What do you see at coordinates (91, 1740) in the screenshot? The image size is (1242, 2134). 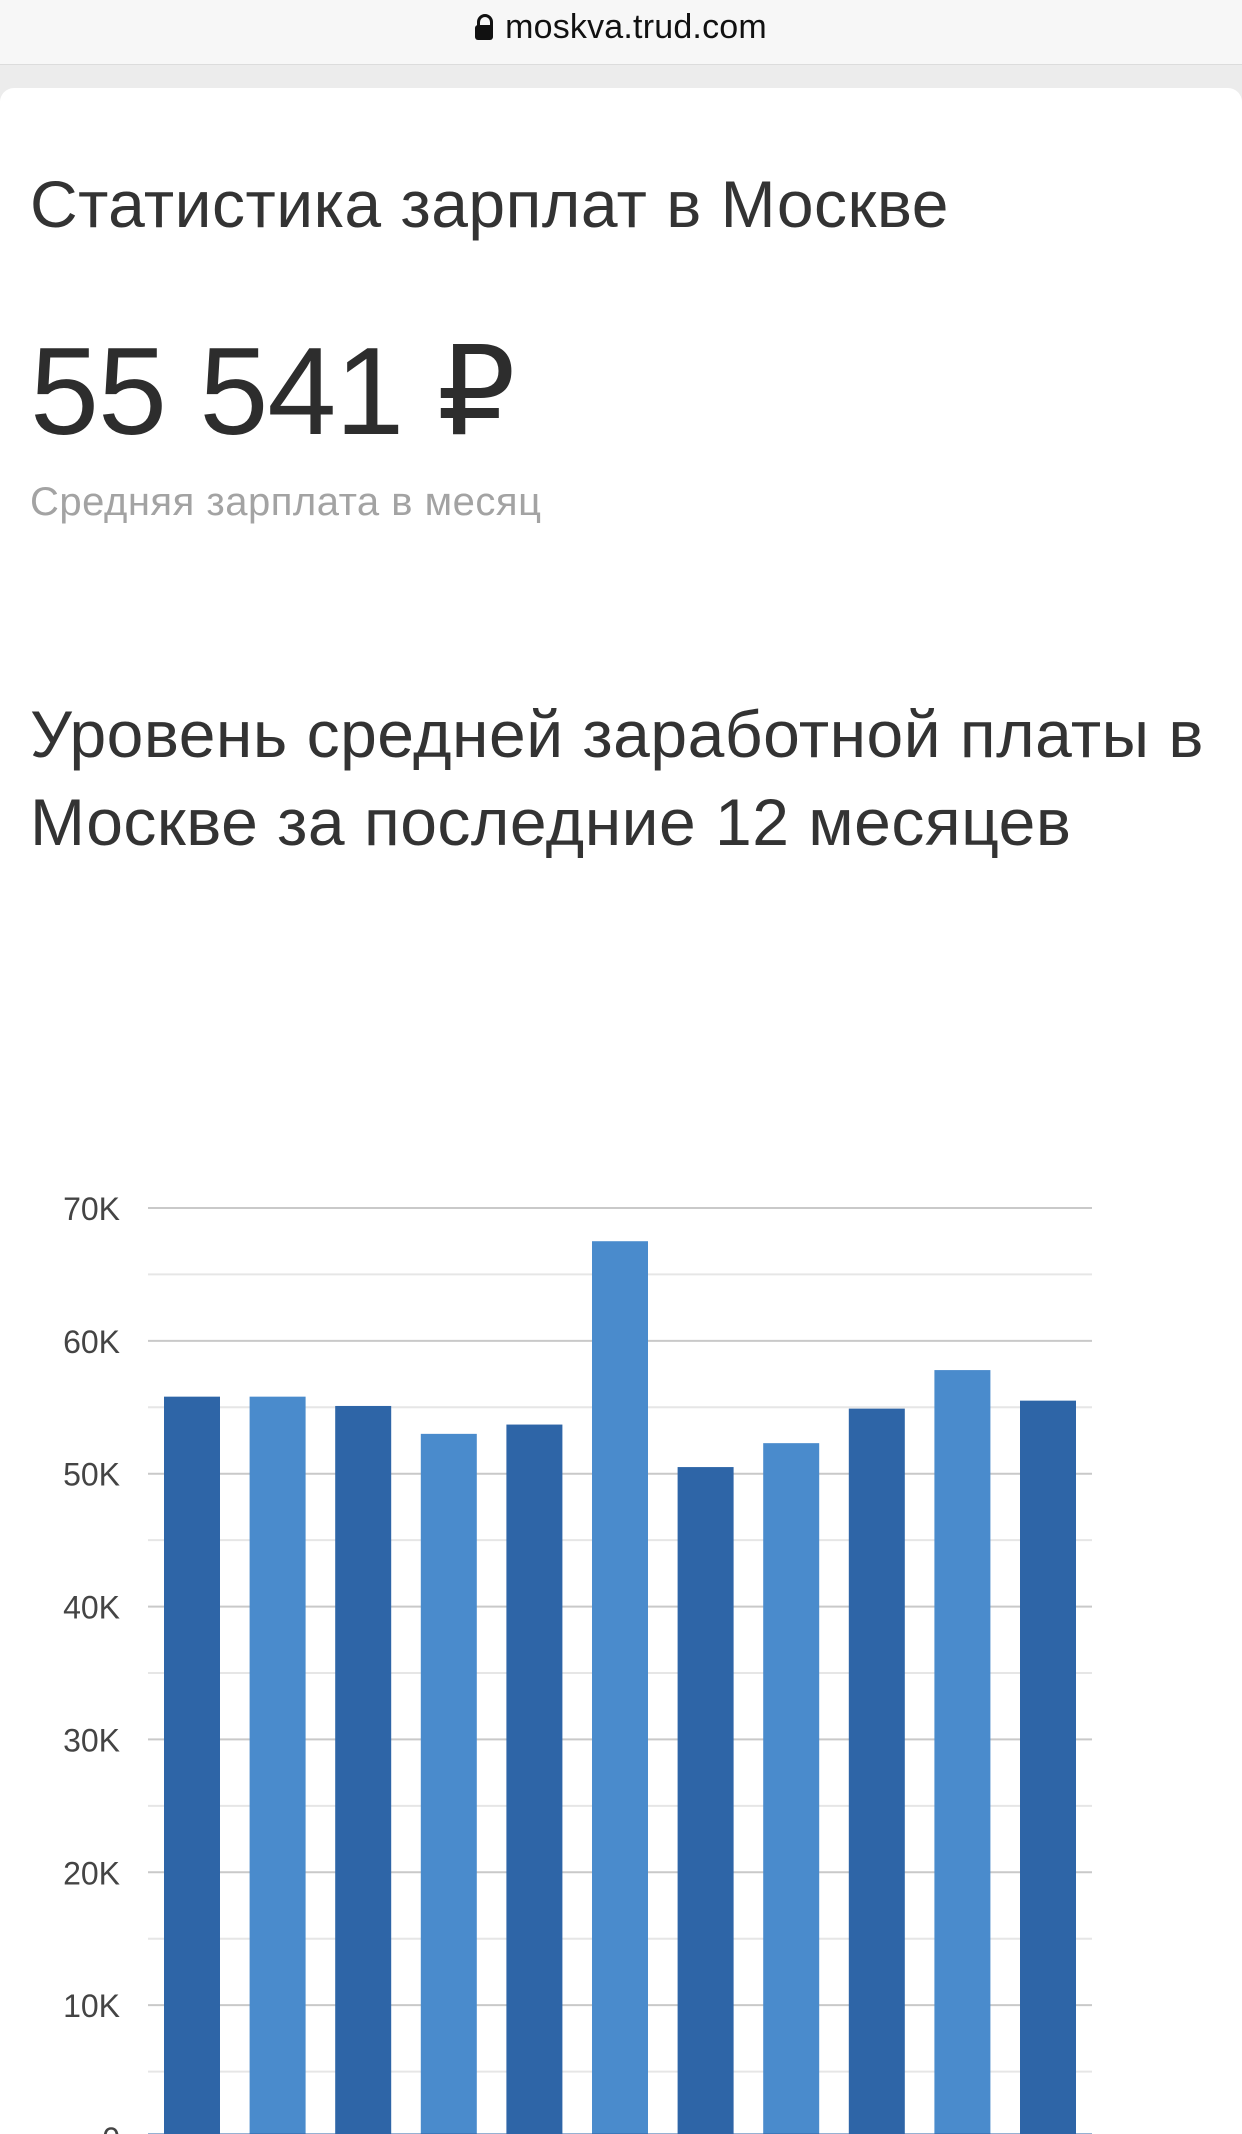 I see `y-tick-label-3: 30K` at bounding box center [91, 1740].